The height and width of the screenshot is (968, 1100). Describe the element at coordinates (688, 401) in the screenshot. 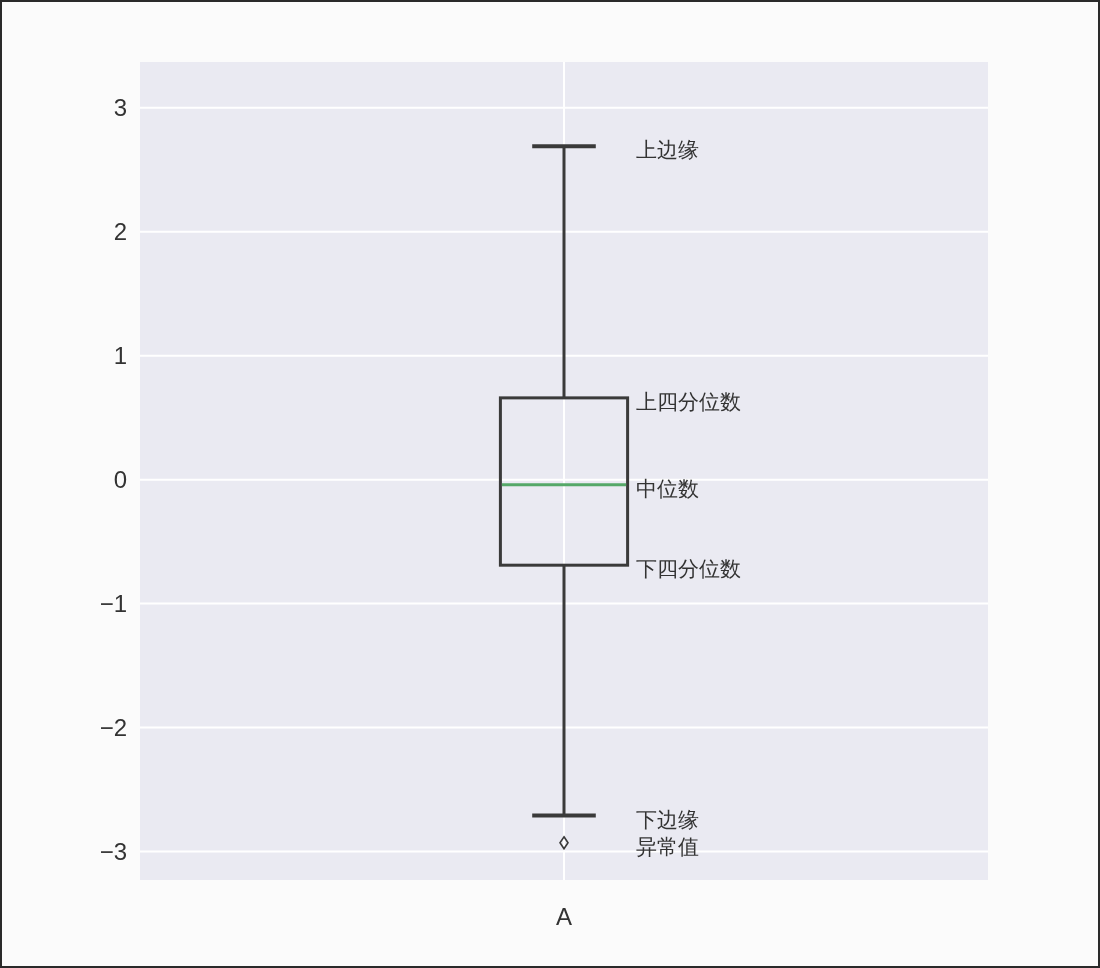

I see `annotation: 上四分位数` at that location.